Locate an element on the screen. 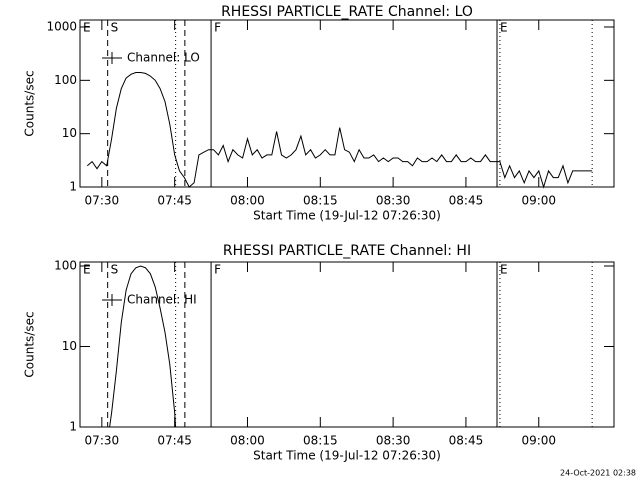 The width and height of the screenshot is (640, 480). y-tick-label: 1000 is located at coordinates (61, 27).